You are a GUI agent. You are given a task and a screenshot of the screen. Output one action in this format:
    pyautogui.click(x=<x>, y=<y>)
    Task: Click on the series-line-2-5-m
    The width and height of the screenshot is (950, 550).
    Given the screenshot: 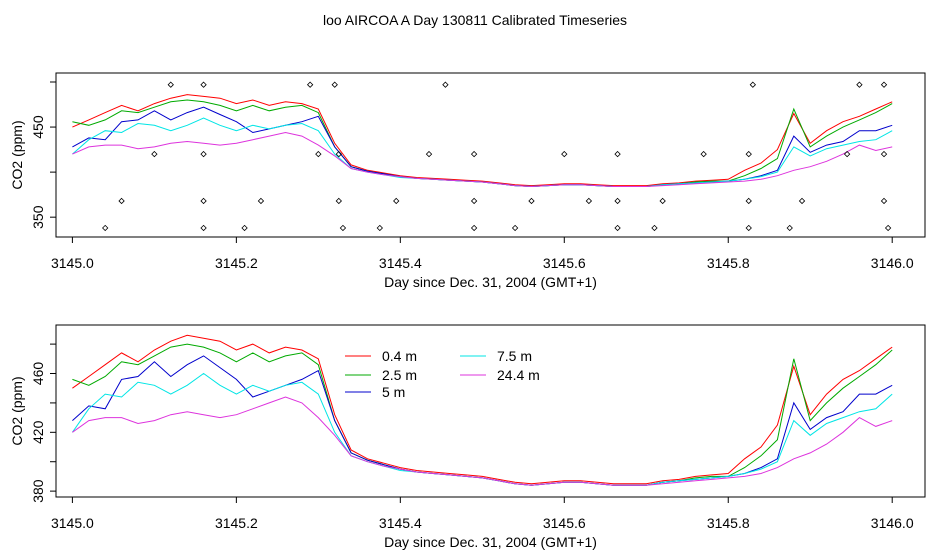 What is the action you would take?
    pyautogui.click(x=482, y=143)
    